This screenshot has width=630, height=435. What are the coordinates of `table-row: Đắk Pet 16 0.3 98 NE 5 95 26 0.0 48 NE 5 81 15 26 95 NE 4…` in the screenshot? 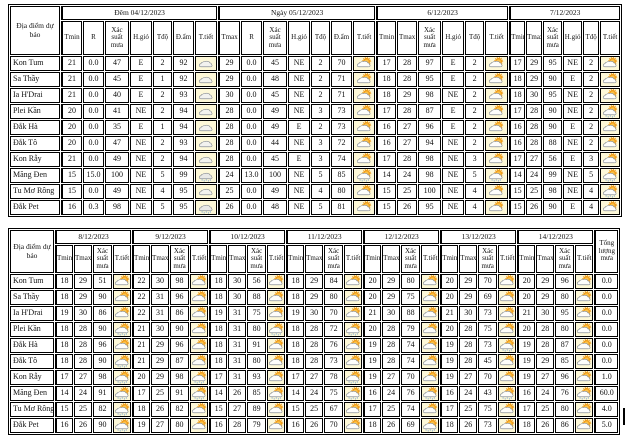 It's located at (315, 207).